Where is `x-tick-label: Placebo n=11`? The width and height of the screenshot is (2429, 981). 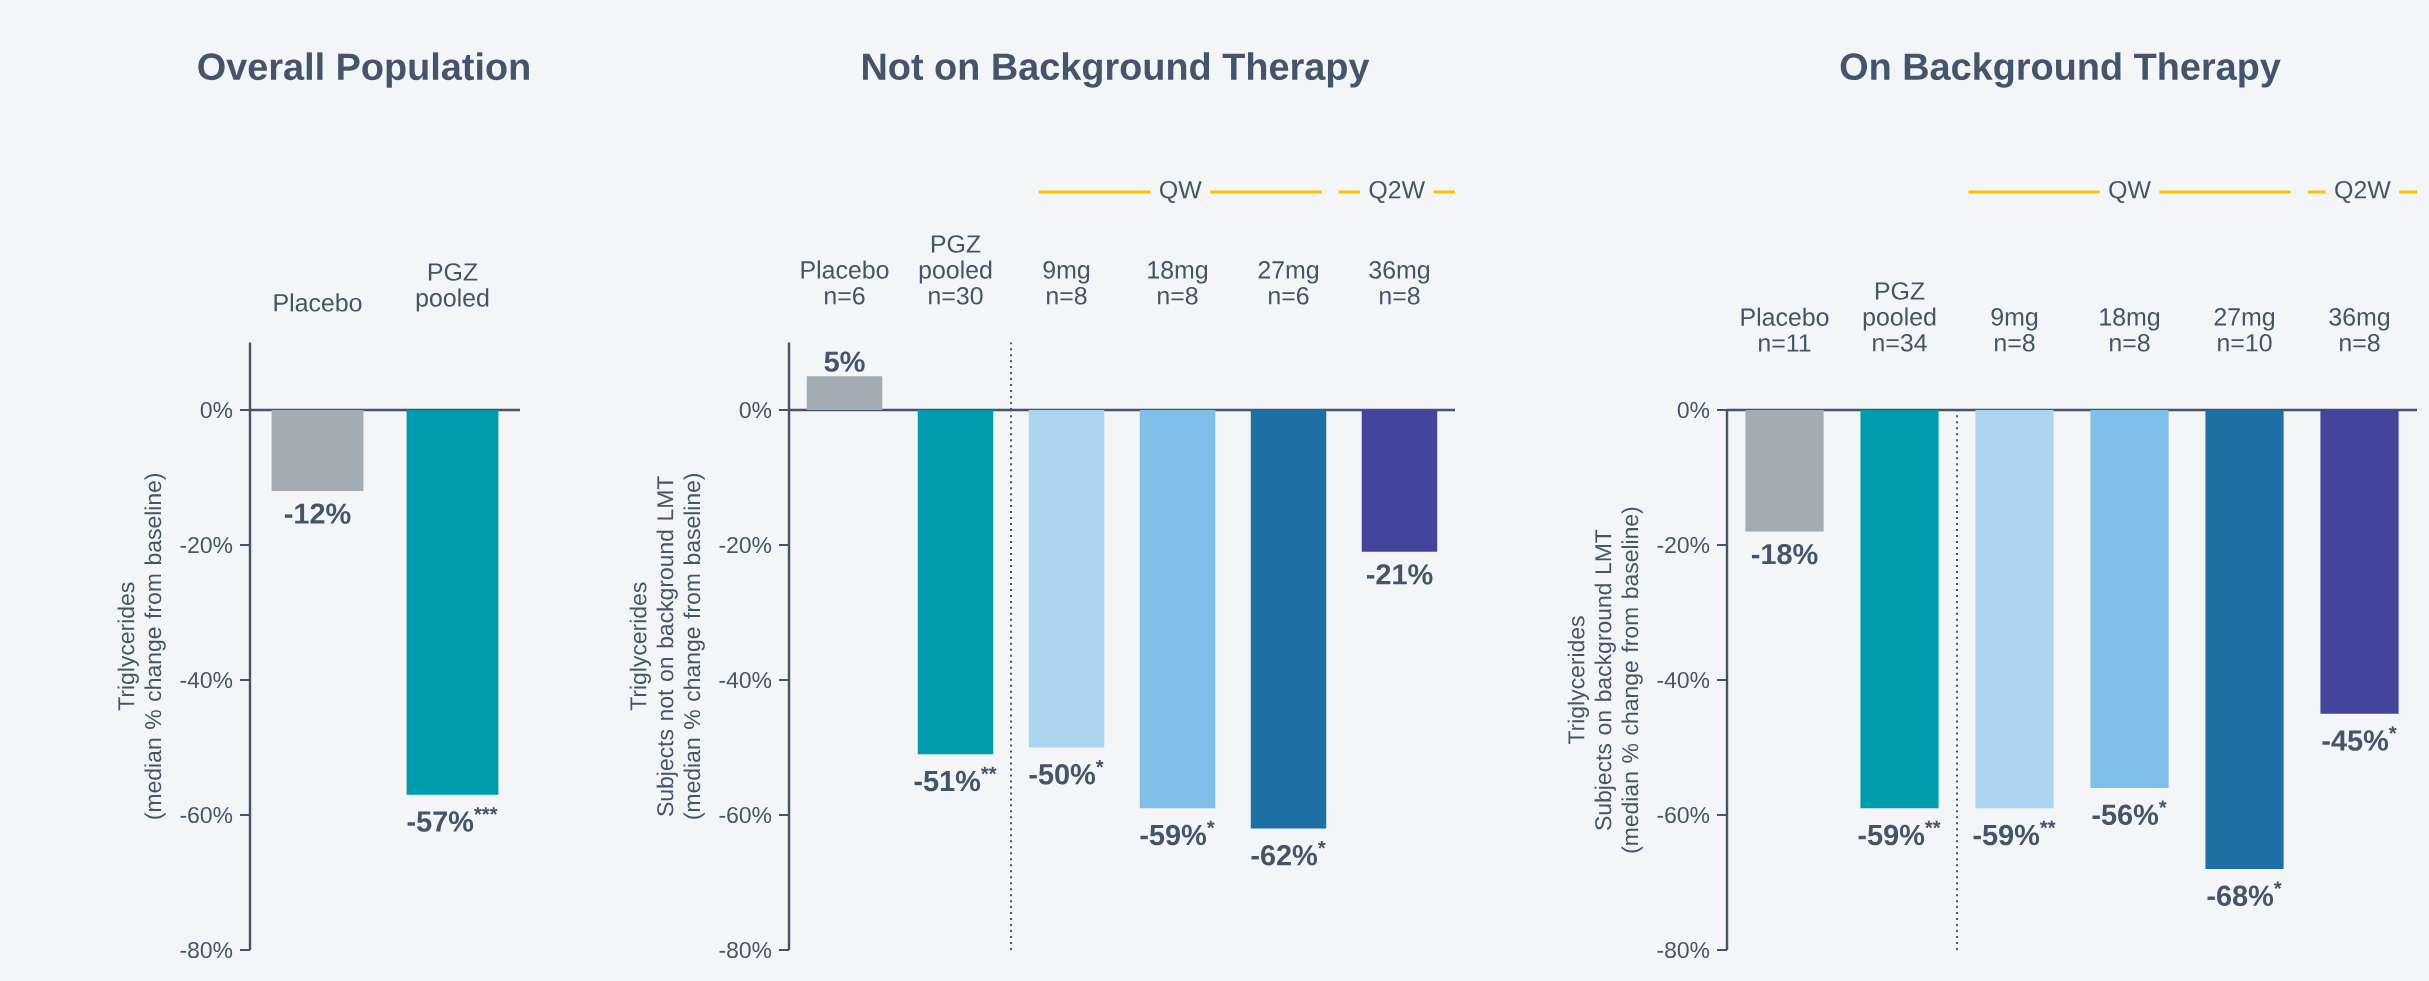
x-tick-label: Placebo n=11 is located at coordinates (1785, 329).